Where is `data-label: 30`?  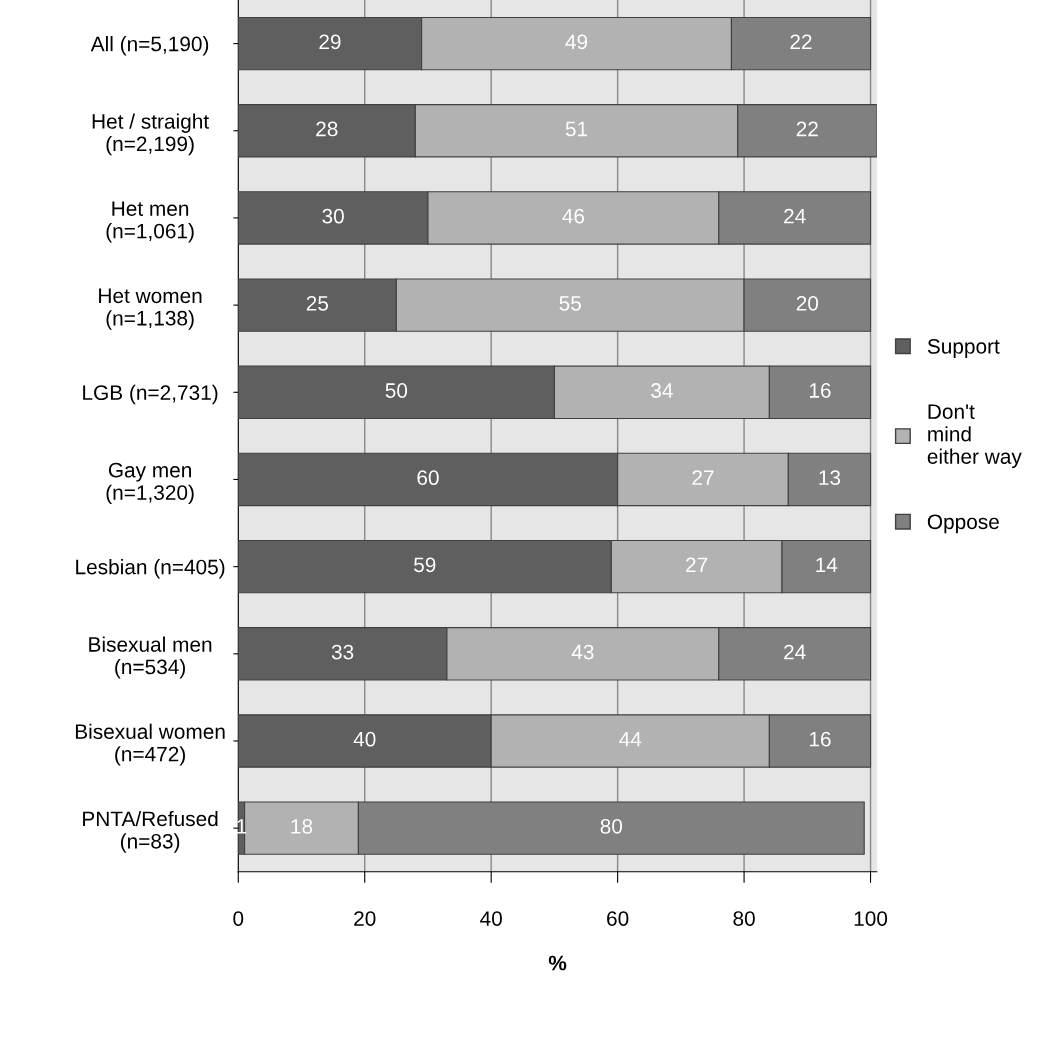
data-label: 30 is located at coordinates (333, 216).